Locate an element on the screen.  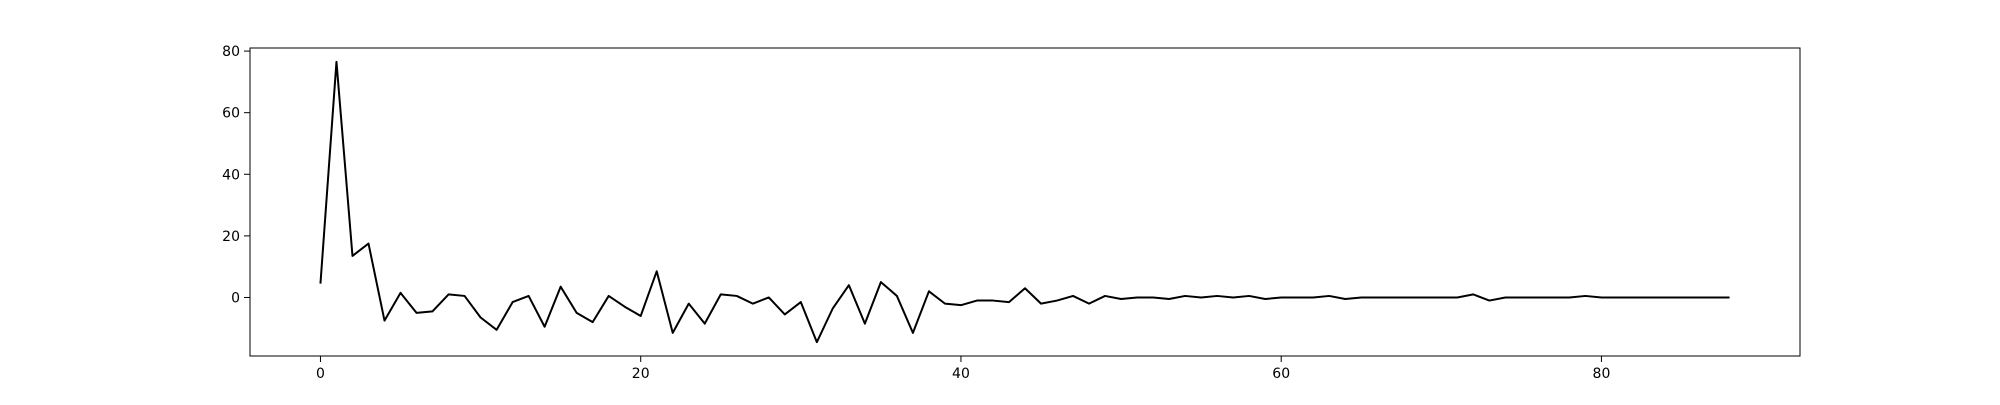
x-tick-label: 0 is located at coordinates (320, 374).